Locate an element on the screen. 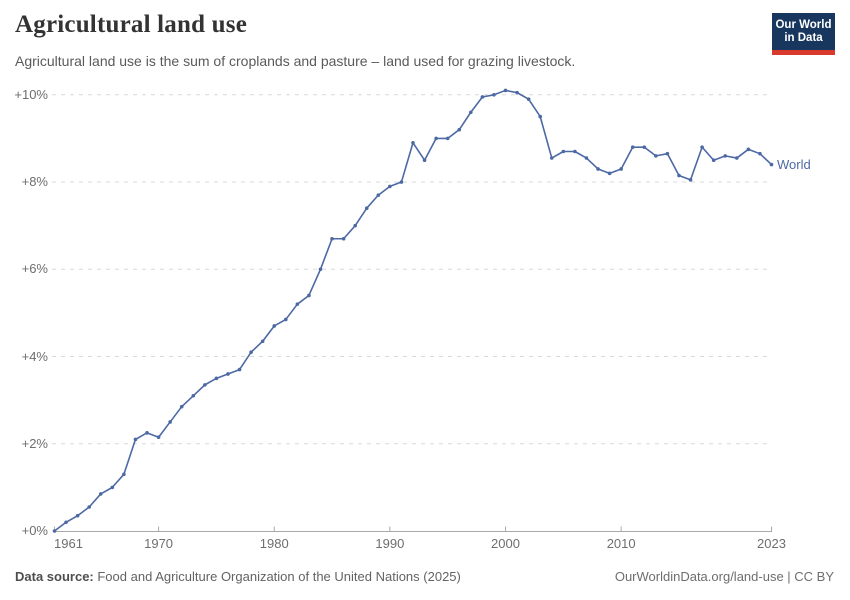  x-axis-tick-label: 1961 is located at coordinates (68, 543).